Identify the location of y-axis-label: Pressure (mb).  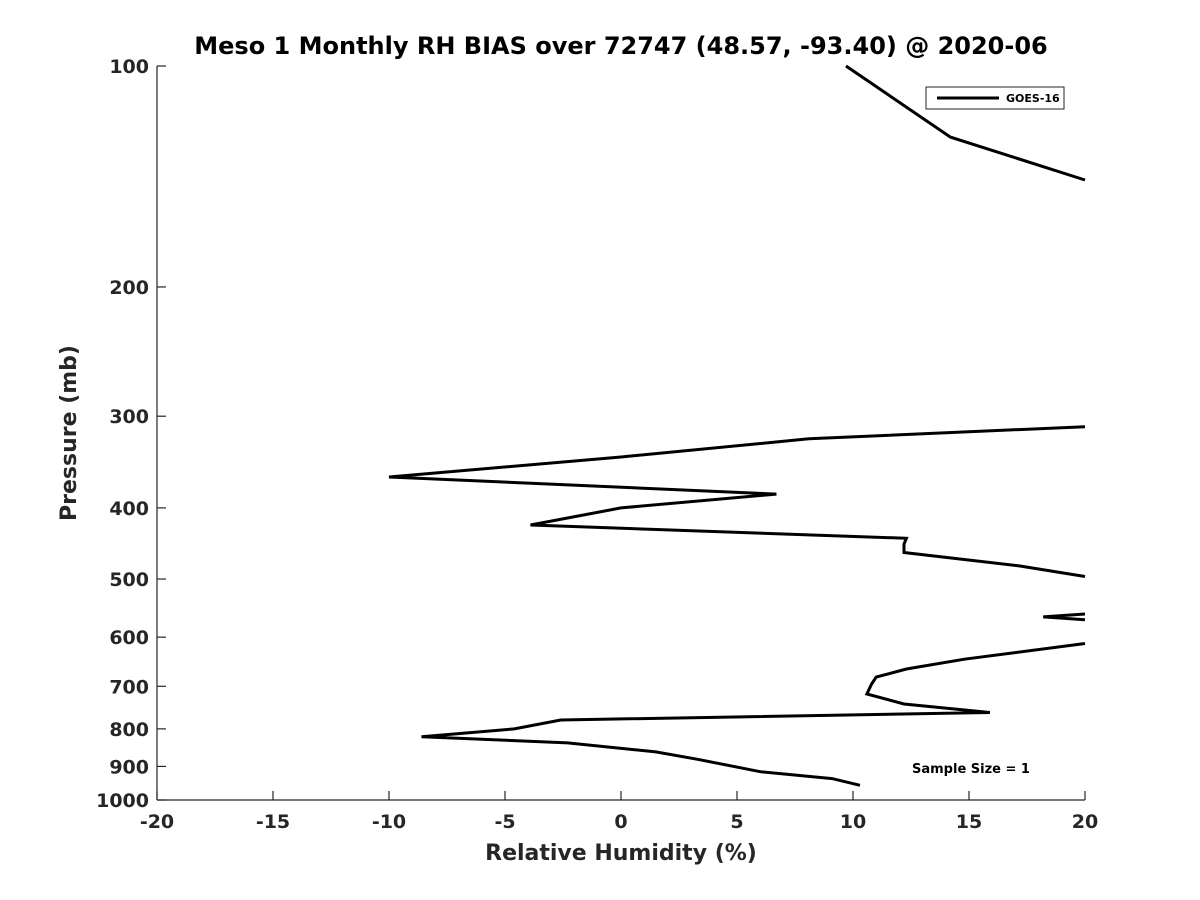
(69, 433).